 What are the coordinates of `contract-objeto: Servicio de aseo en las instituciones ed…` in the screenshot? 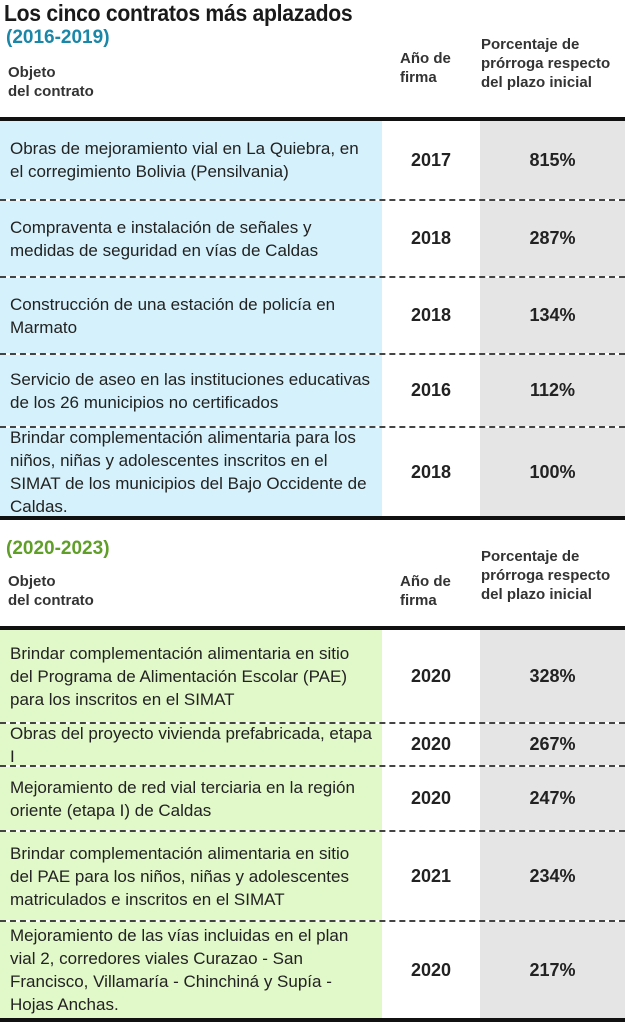 It's located at (191, 390).